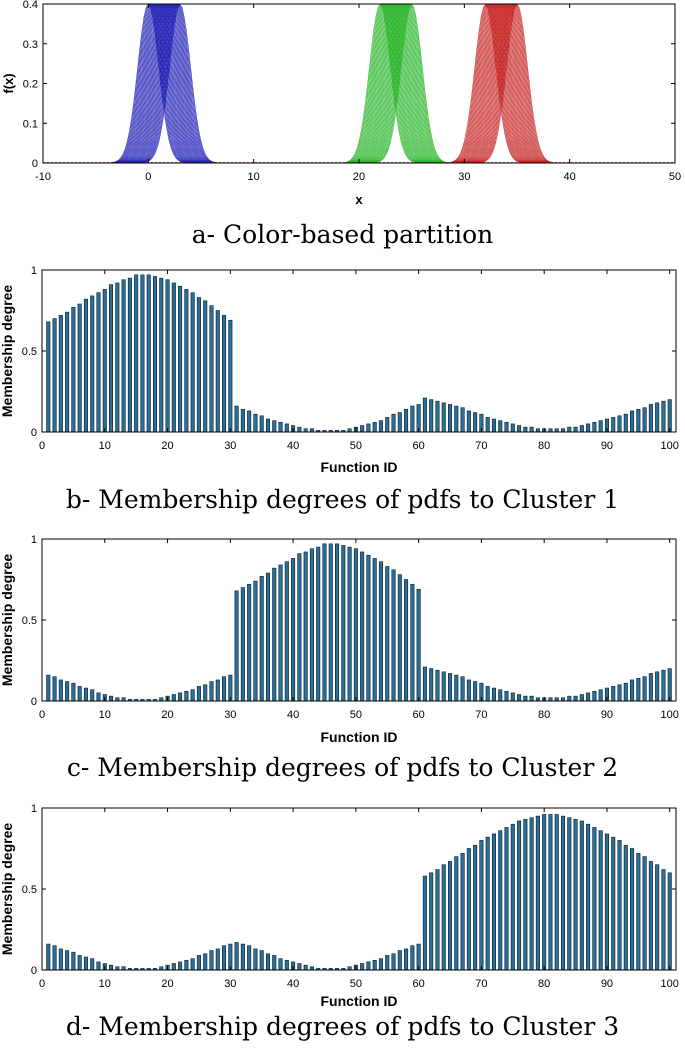 This screenshot has width=685, height=1057. I want to click on x-axis-label: Function ID, so click(359, 737).